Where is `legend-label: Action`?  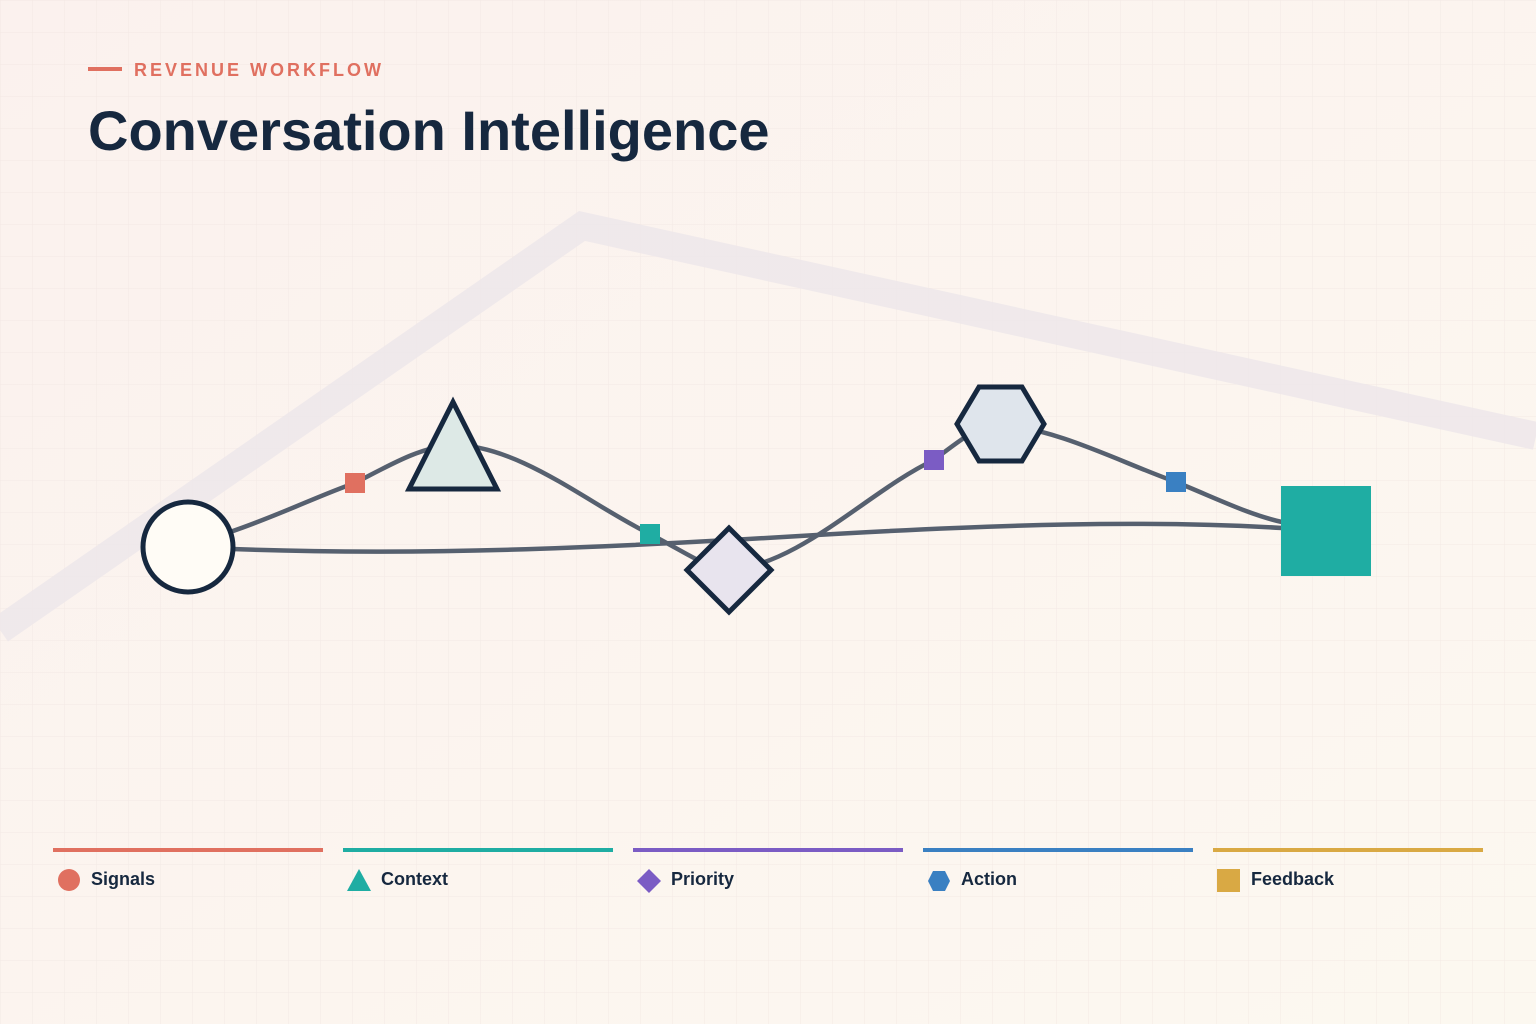
legend-label: Action is located at coordinates (989, 879).